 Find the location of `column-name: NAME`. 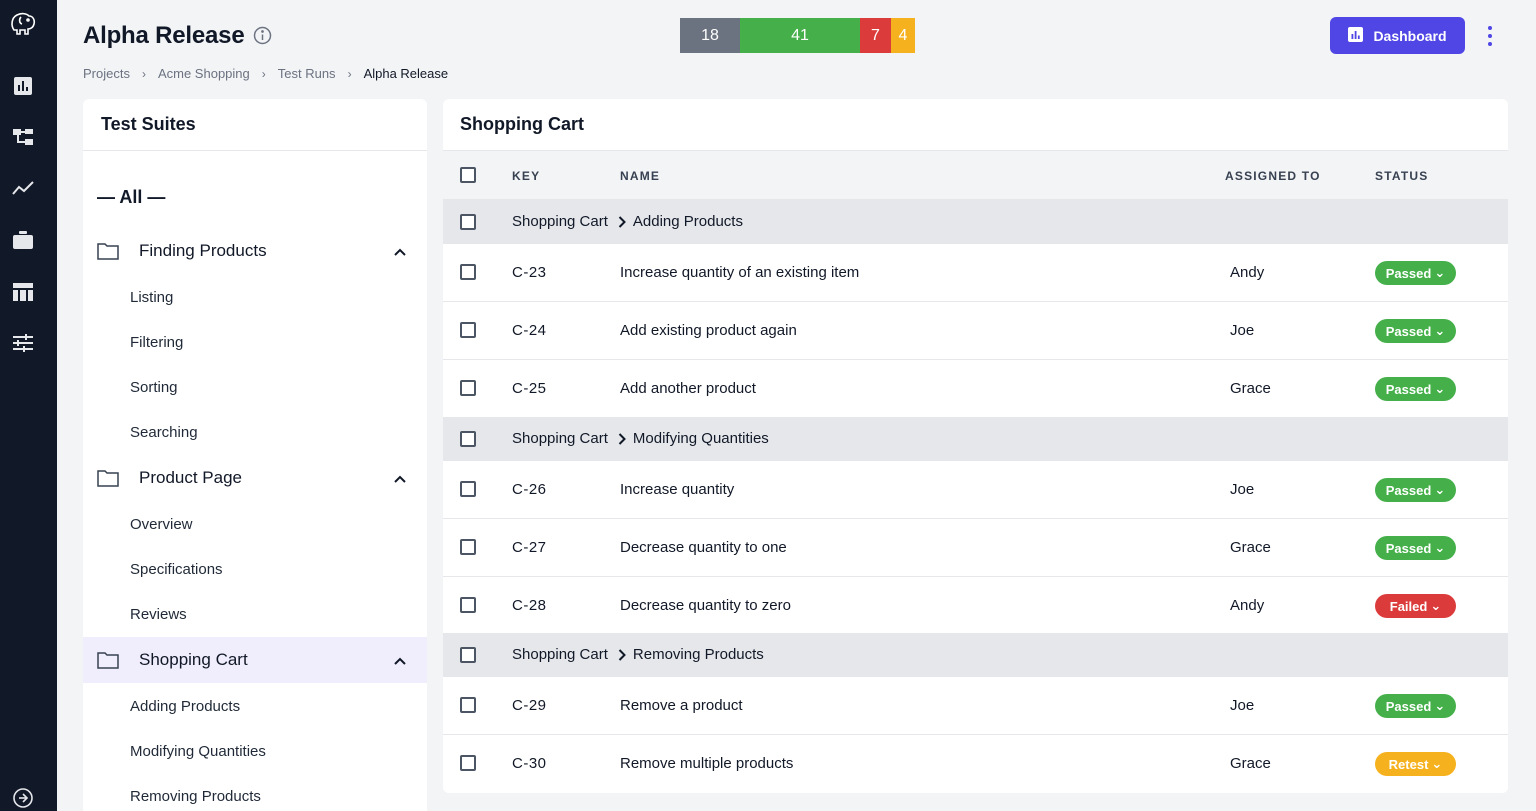

column-name: NAME is located at coordinates (640, 176).